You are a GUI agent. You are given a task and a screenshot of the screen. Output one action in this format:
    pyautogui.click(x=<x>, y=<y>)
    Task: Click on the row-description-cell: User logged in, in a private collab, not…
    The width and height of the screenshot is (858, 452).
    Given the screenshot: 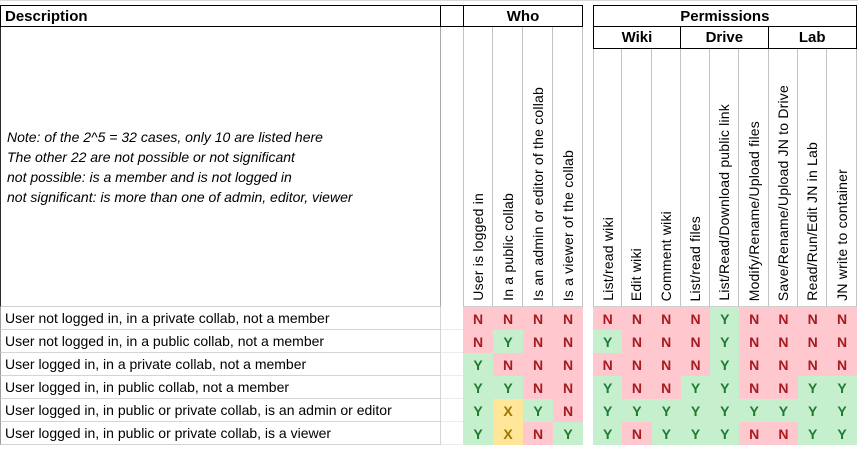 What is the action you would take?
    pyautogui.click(x=220, y=364)
    